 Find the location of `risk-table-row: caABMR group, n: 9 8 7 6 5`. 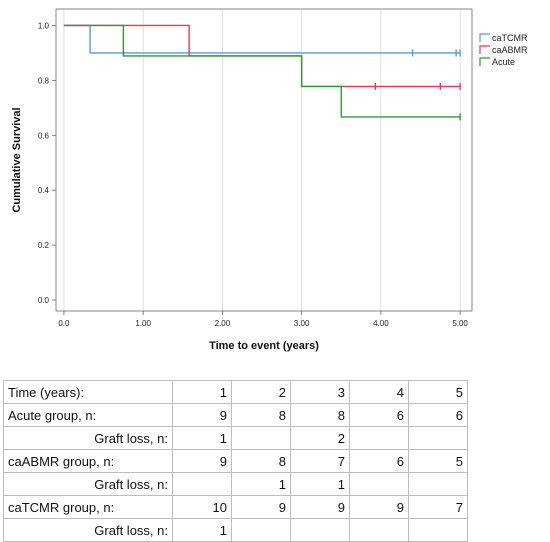

risk-table-row: caABMR group, n: 9 8 7 6 5 is located at coordinates (235, 461).